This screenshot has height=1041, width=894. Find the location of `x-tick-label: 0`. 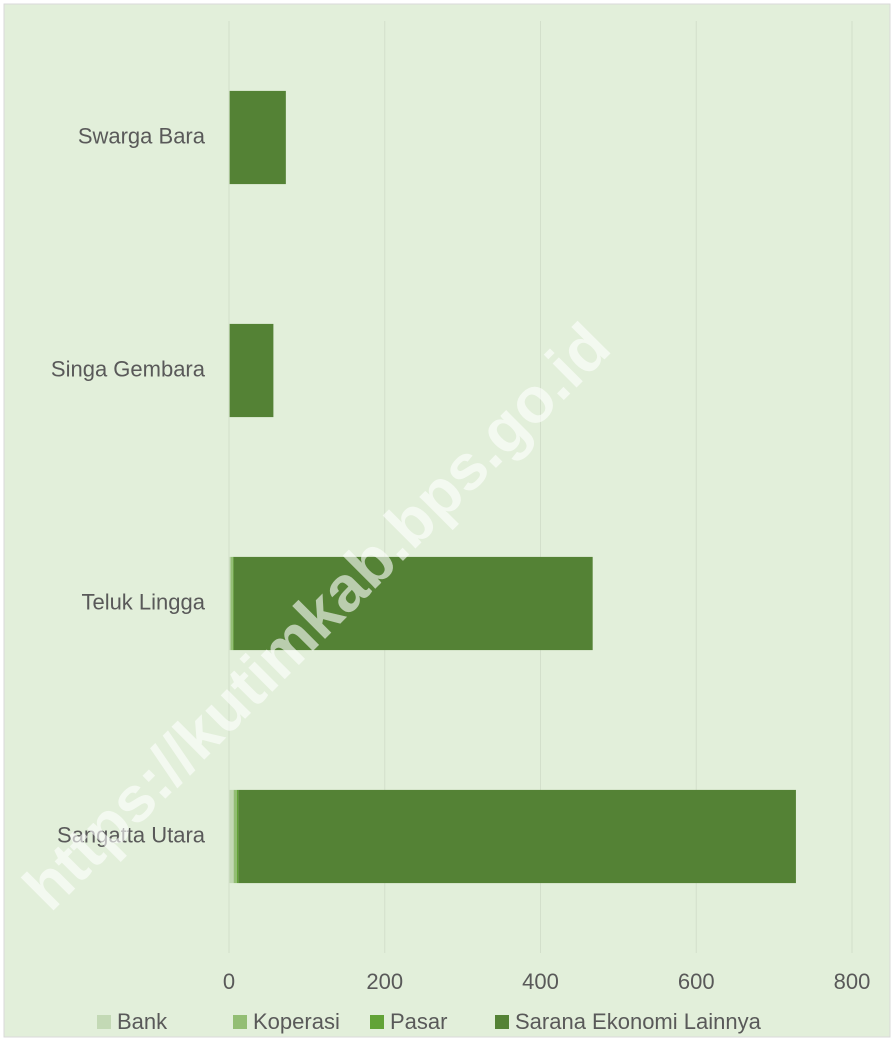

x-tick-label: 0 is located at coordinates (229, 981).